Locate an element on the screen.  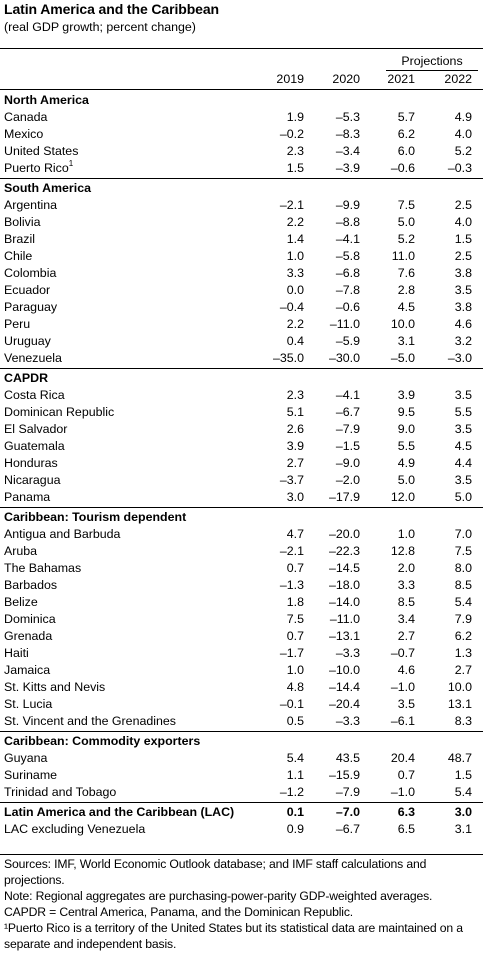
row-label: Trinidad and Tobago is located at coordinates (60, 792).